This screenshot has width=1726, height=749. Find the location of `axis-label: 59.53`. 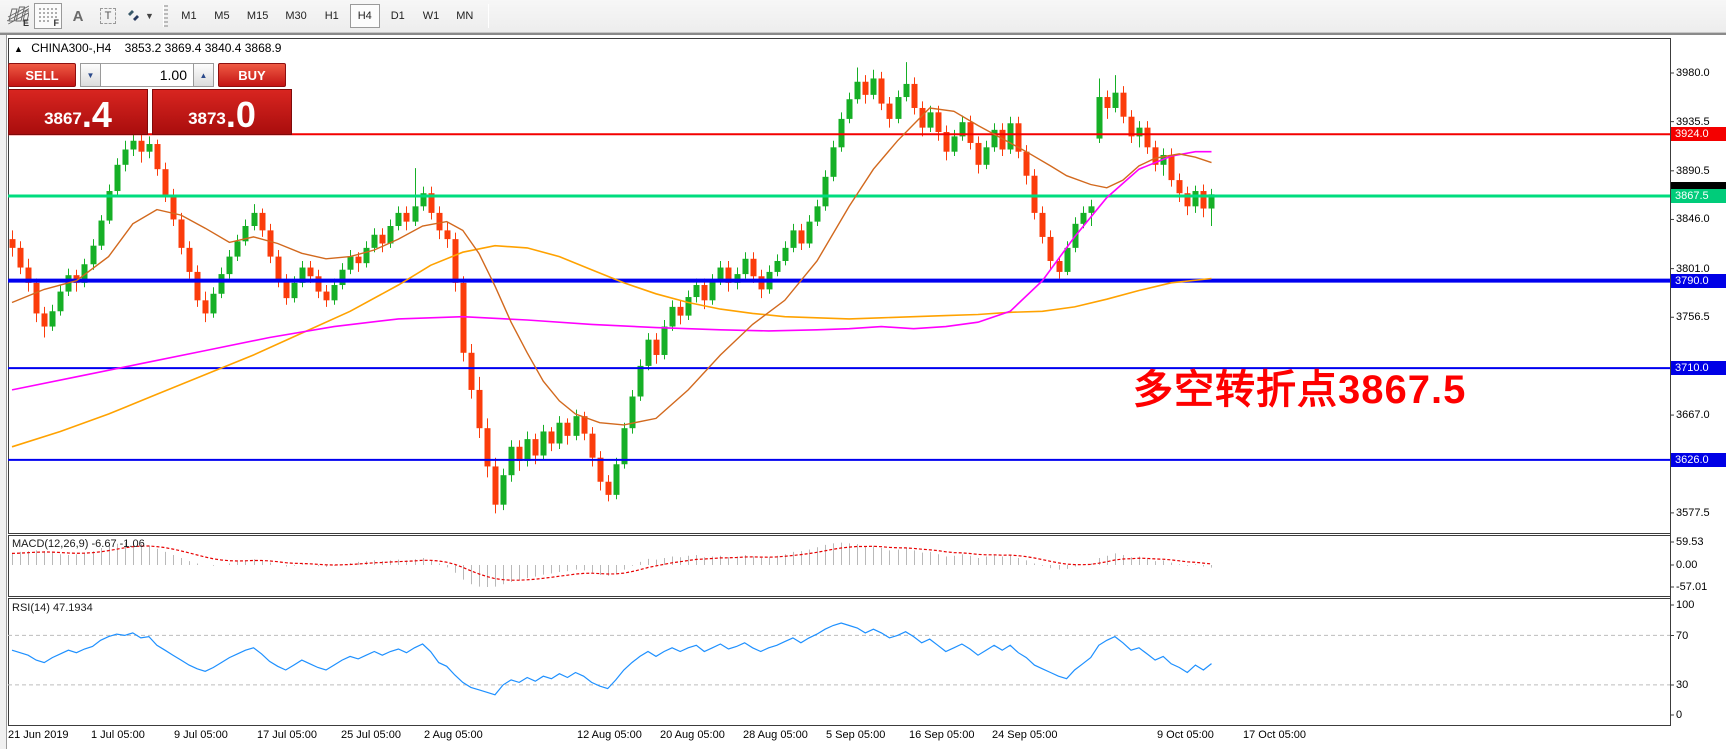

axis-label: 59.53 is located at coordinates (1690, 542).